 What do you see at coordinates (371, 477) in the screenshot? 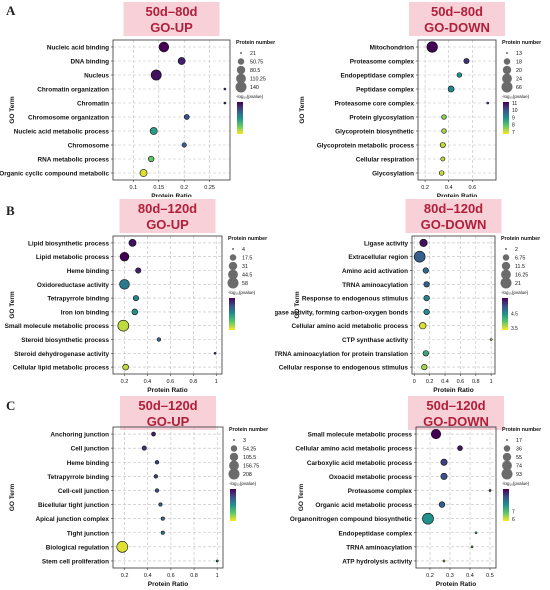
I see `y-tick-label: Oxoacid metabolic process` at bounding box center [371, 477].